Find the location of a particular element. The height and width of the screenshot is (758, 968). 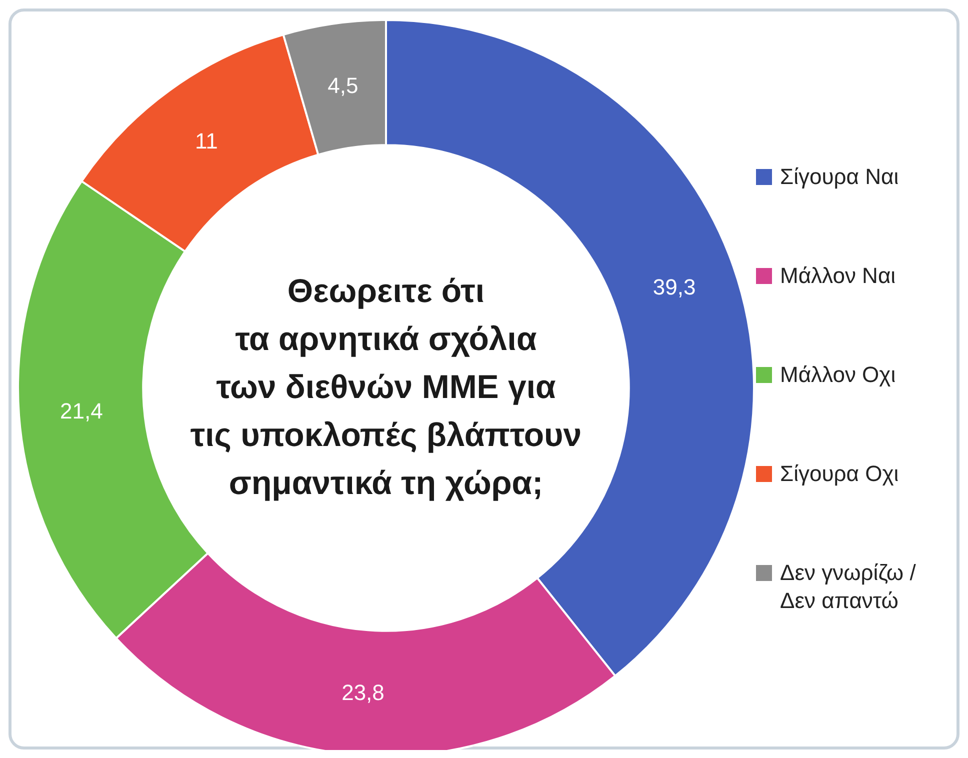

legend-label: Σίγουρα Ναι is located at coordinates (839, 176).